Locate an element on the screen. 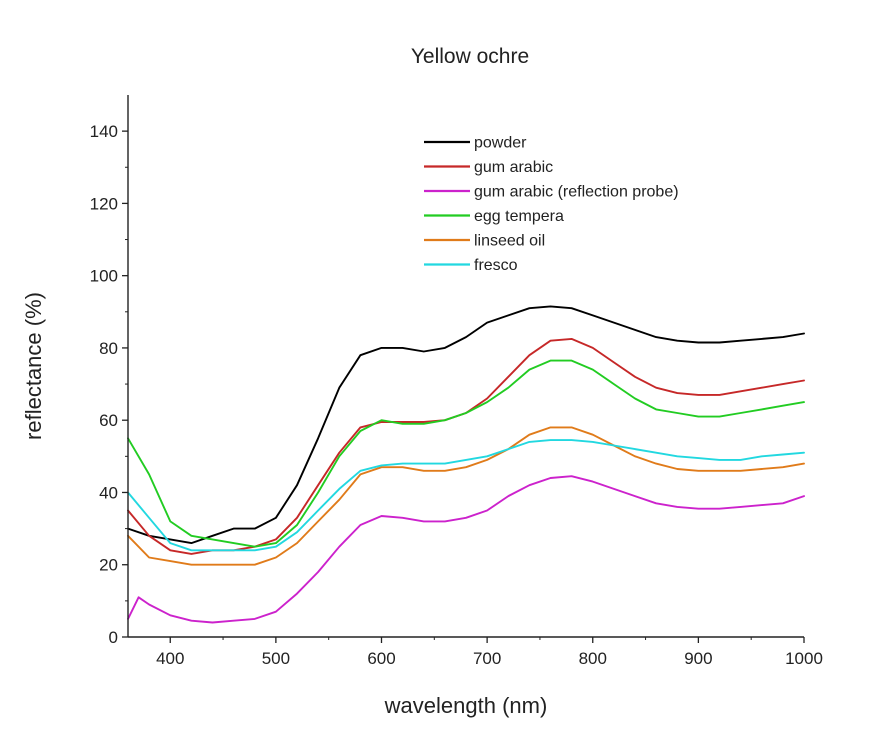 Image resolution: width=881 pixels, height=741 pixels. x-axis-title: wavelength (nm) is located at coordinates (466, 705).